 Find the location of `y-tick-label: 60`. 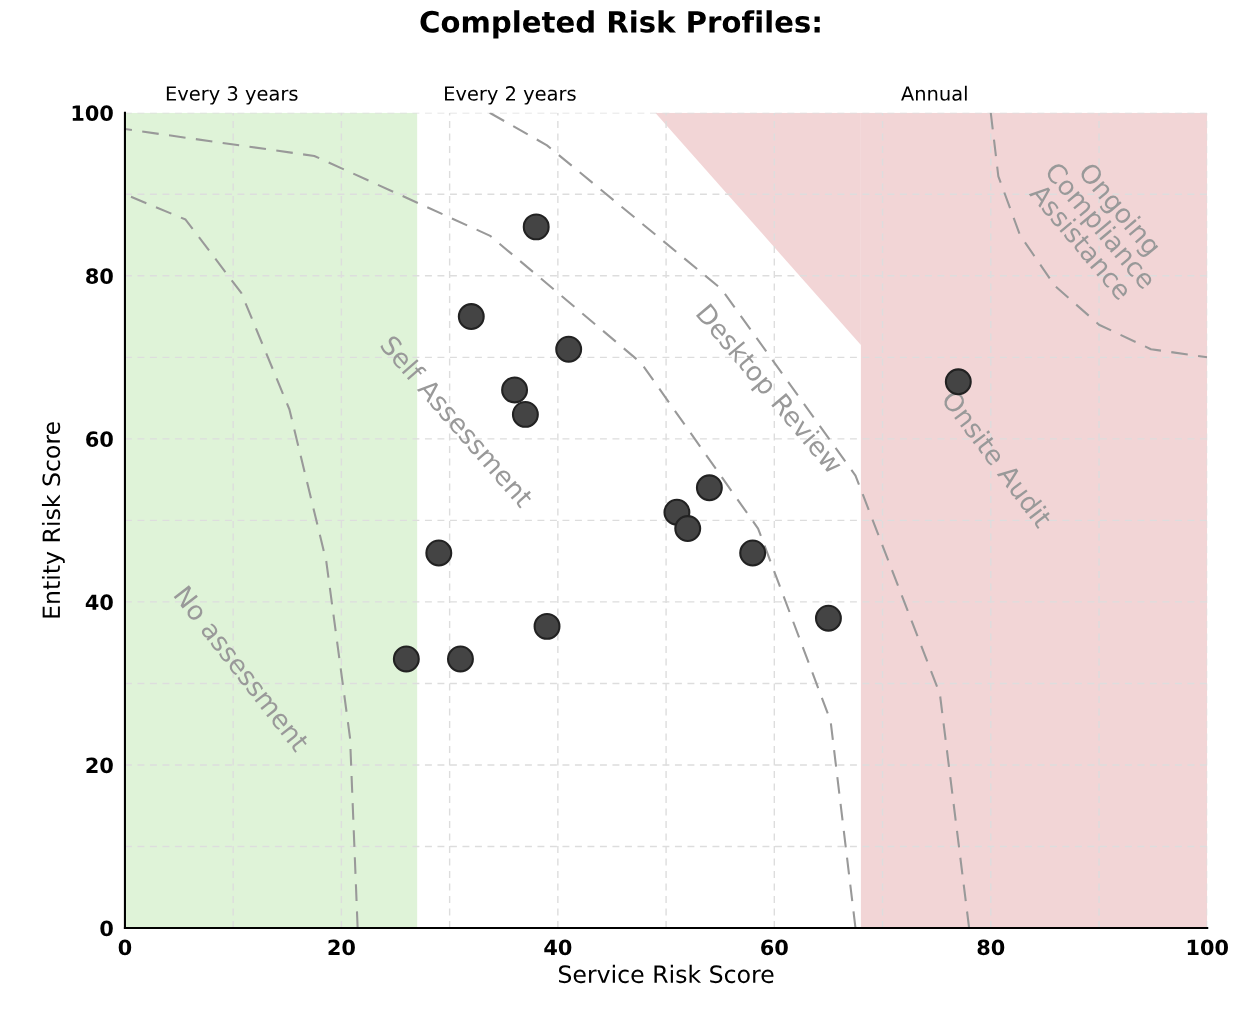

y-tick-label: 60 is located at coordinates (99, 439).